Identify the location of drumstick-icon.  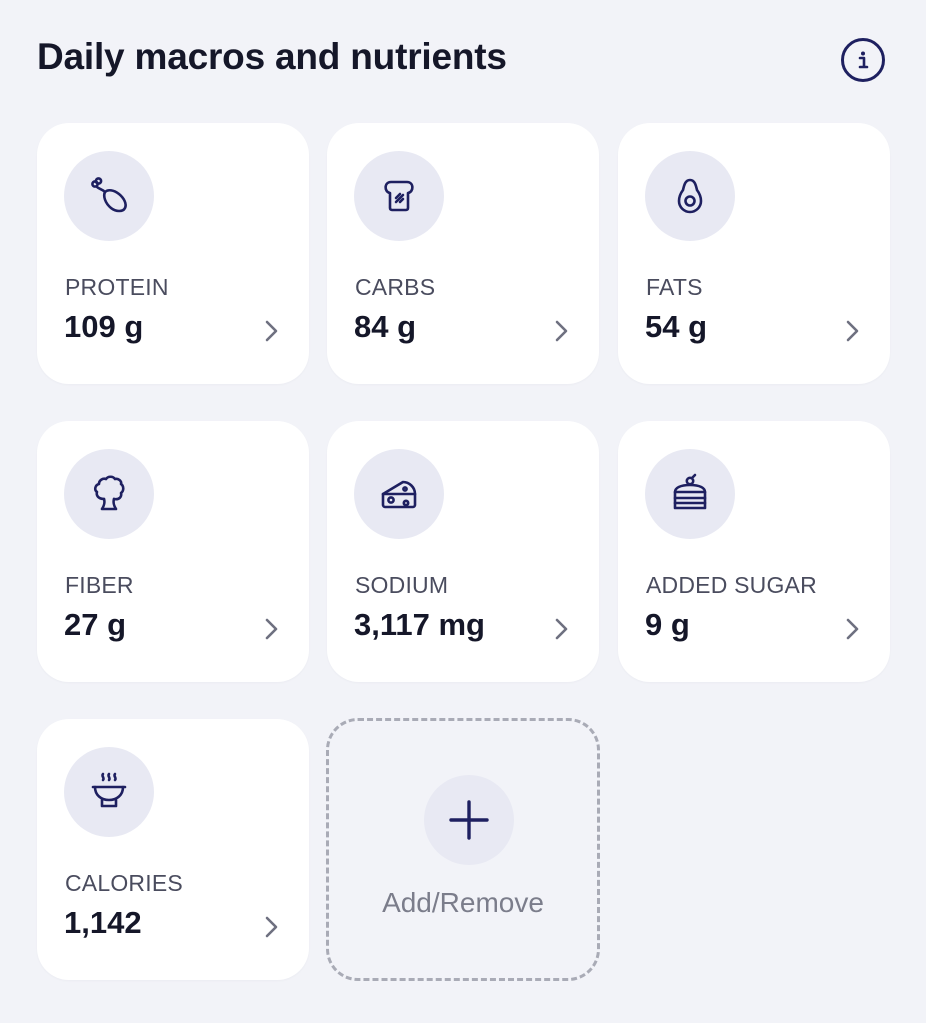
(109, 195).